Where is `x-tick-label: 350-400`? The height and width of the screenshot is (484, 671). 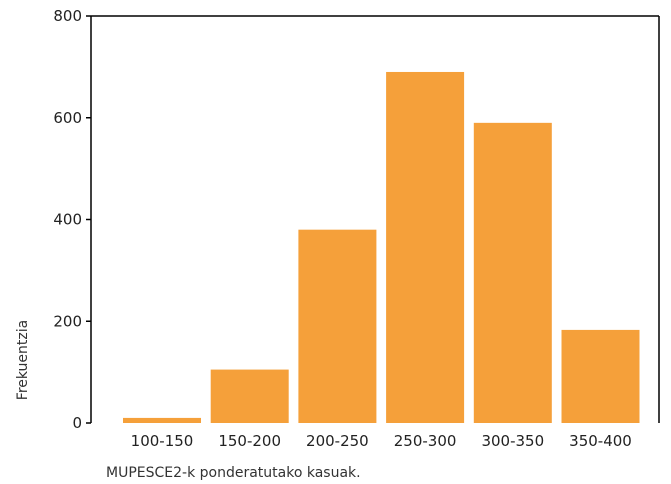
x-tick-label: 350-400 is located at coordinates (600, 441).